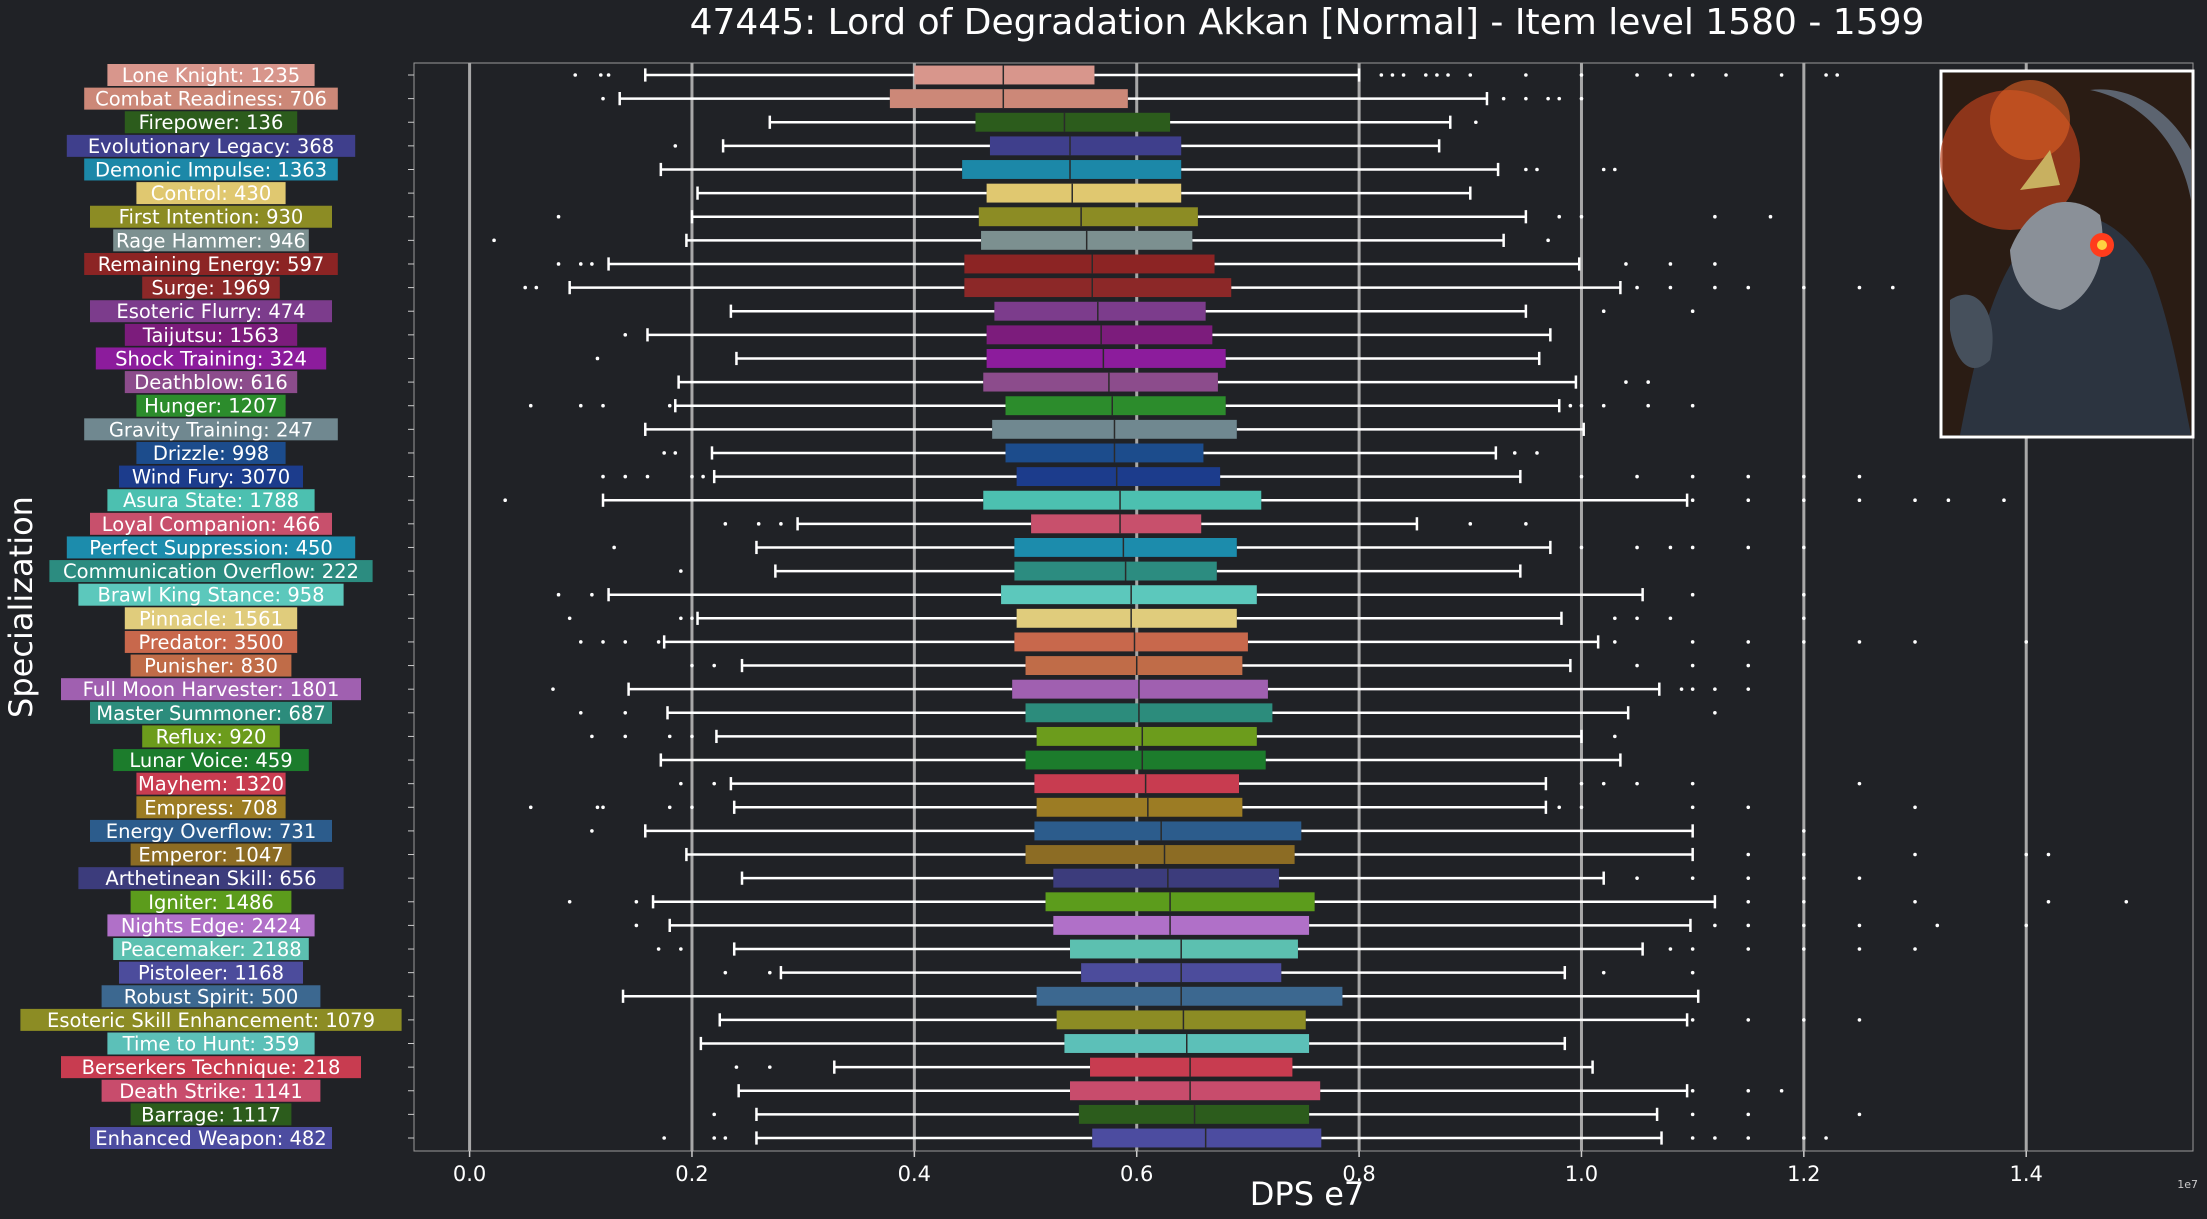  I want to click on category-label: Surge: 1969, so click(211, 288).